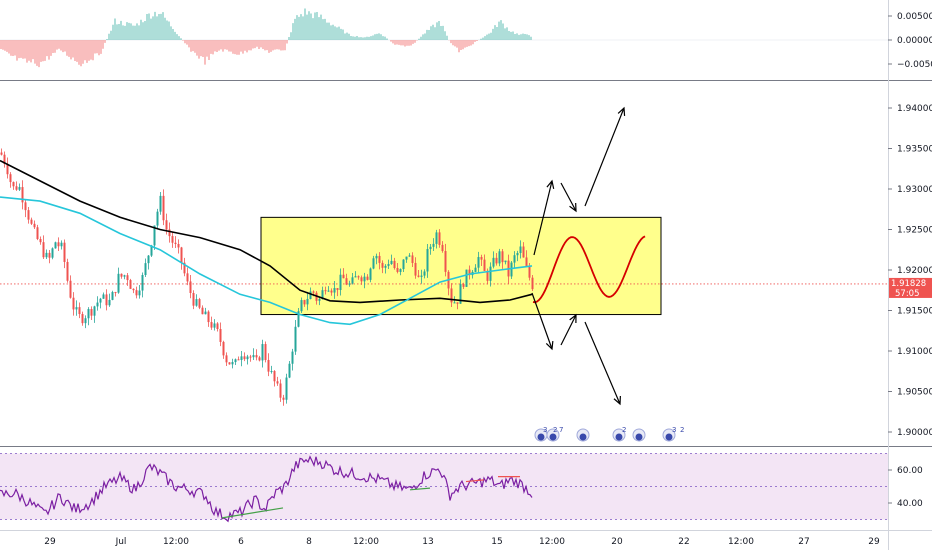 The image size is (932, 550). I want to click on rsi-axis: 60.00 40.00, so click(905, 487).